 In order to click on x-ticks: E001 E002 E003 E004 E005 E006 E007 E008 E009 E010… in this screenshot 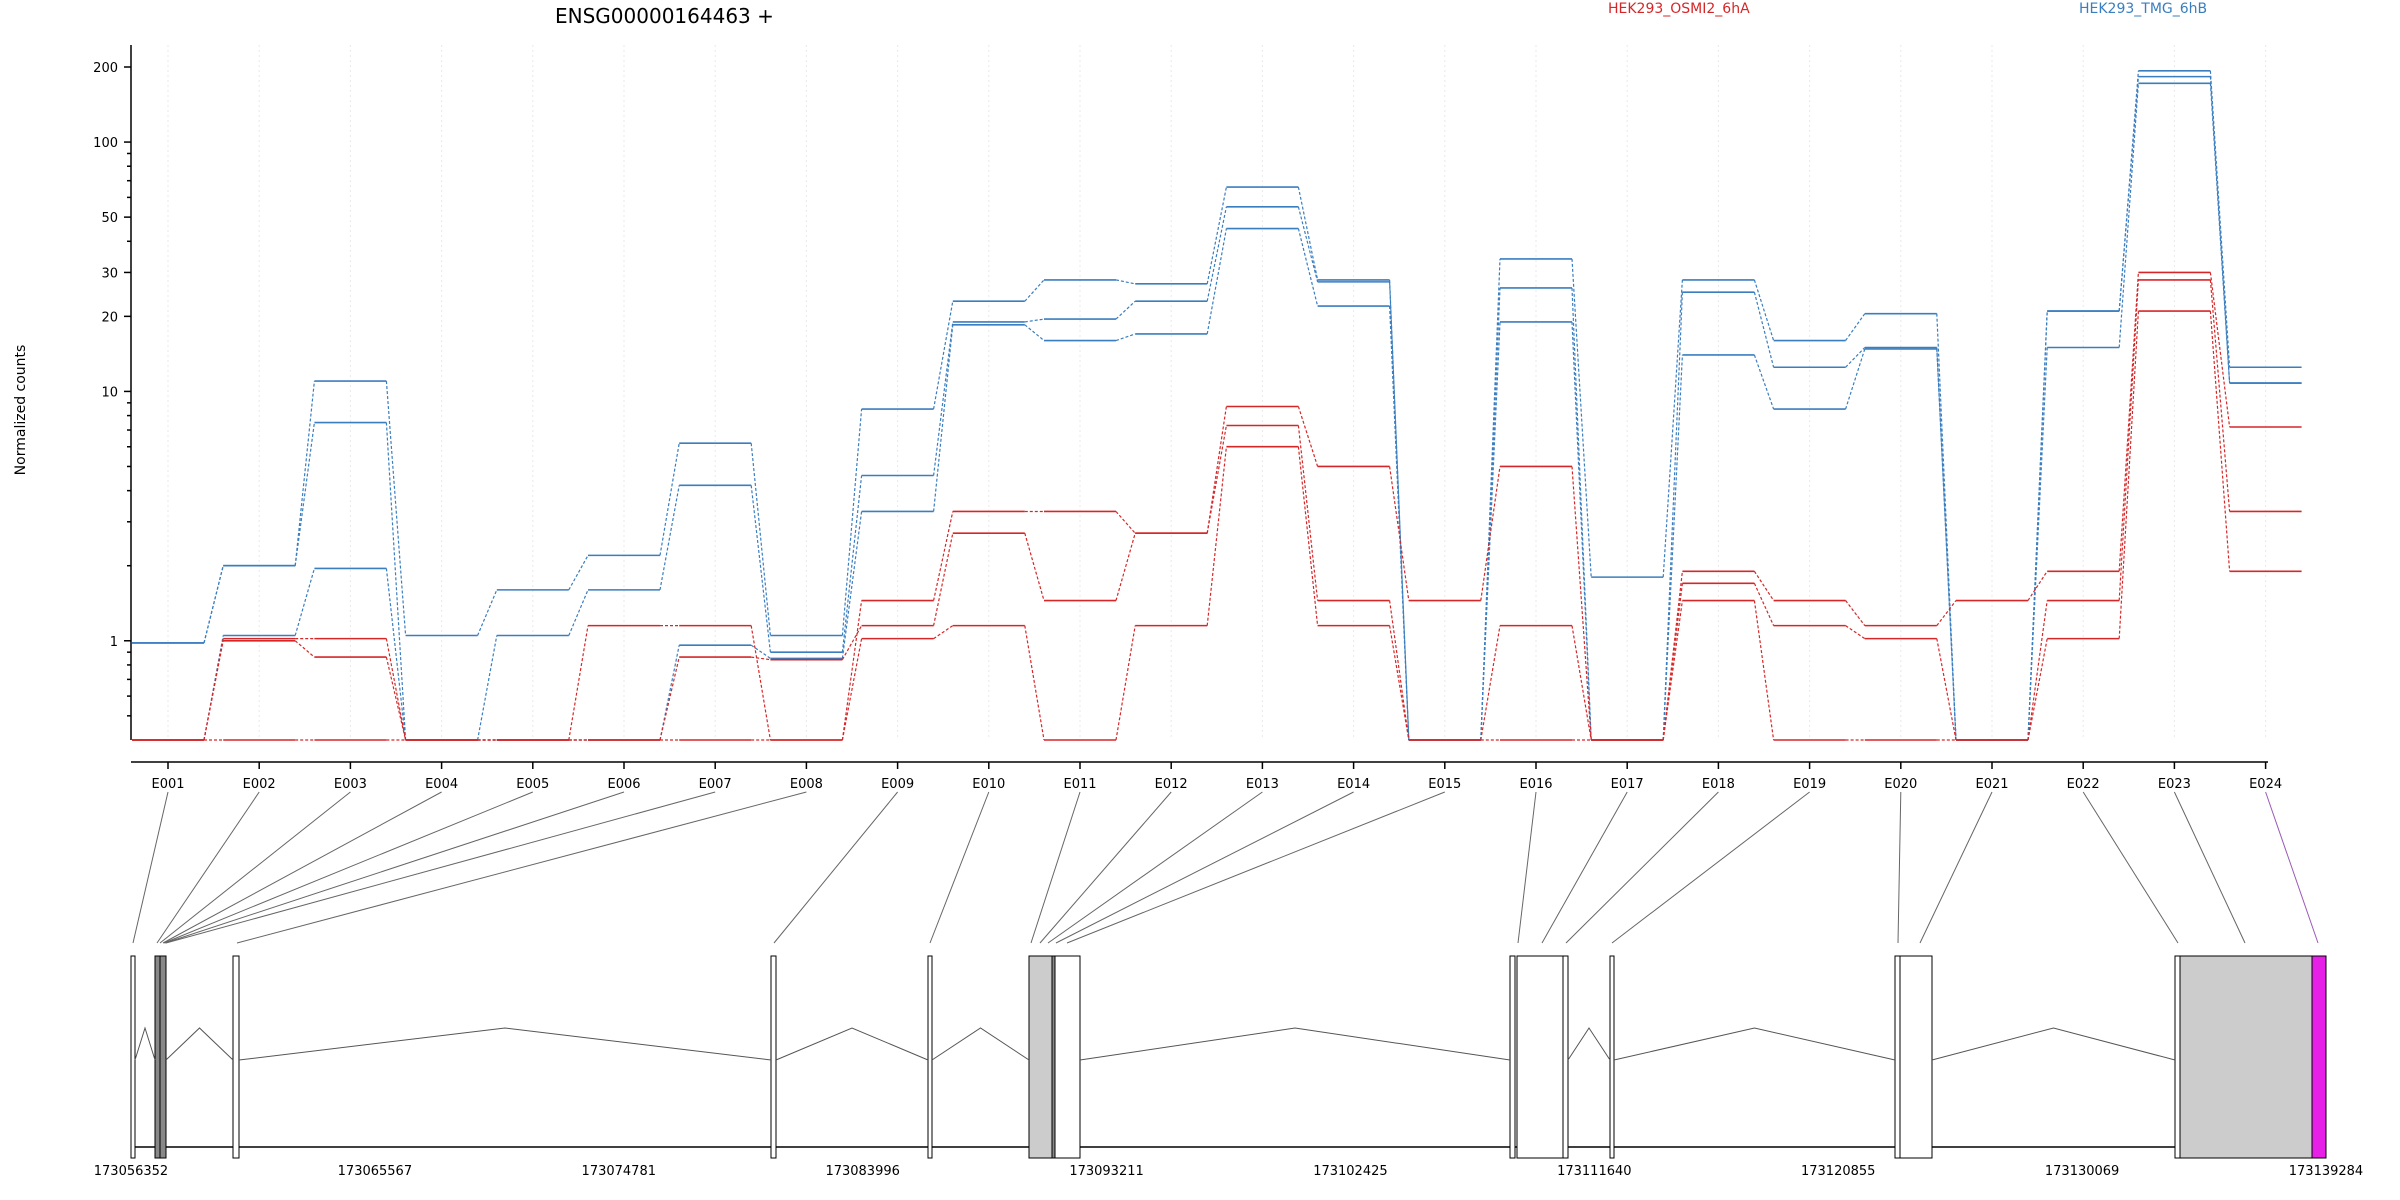, I will do `click(1216, 777)`.